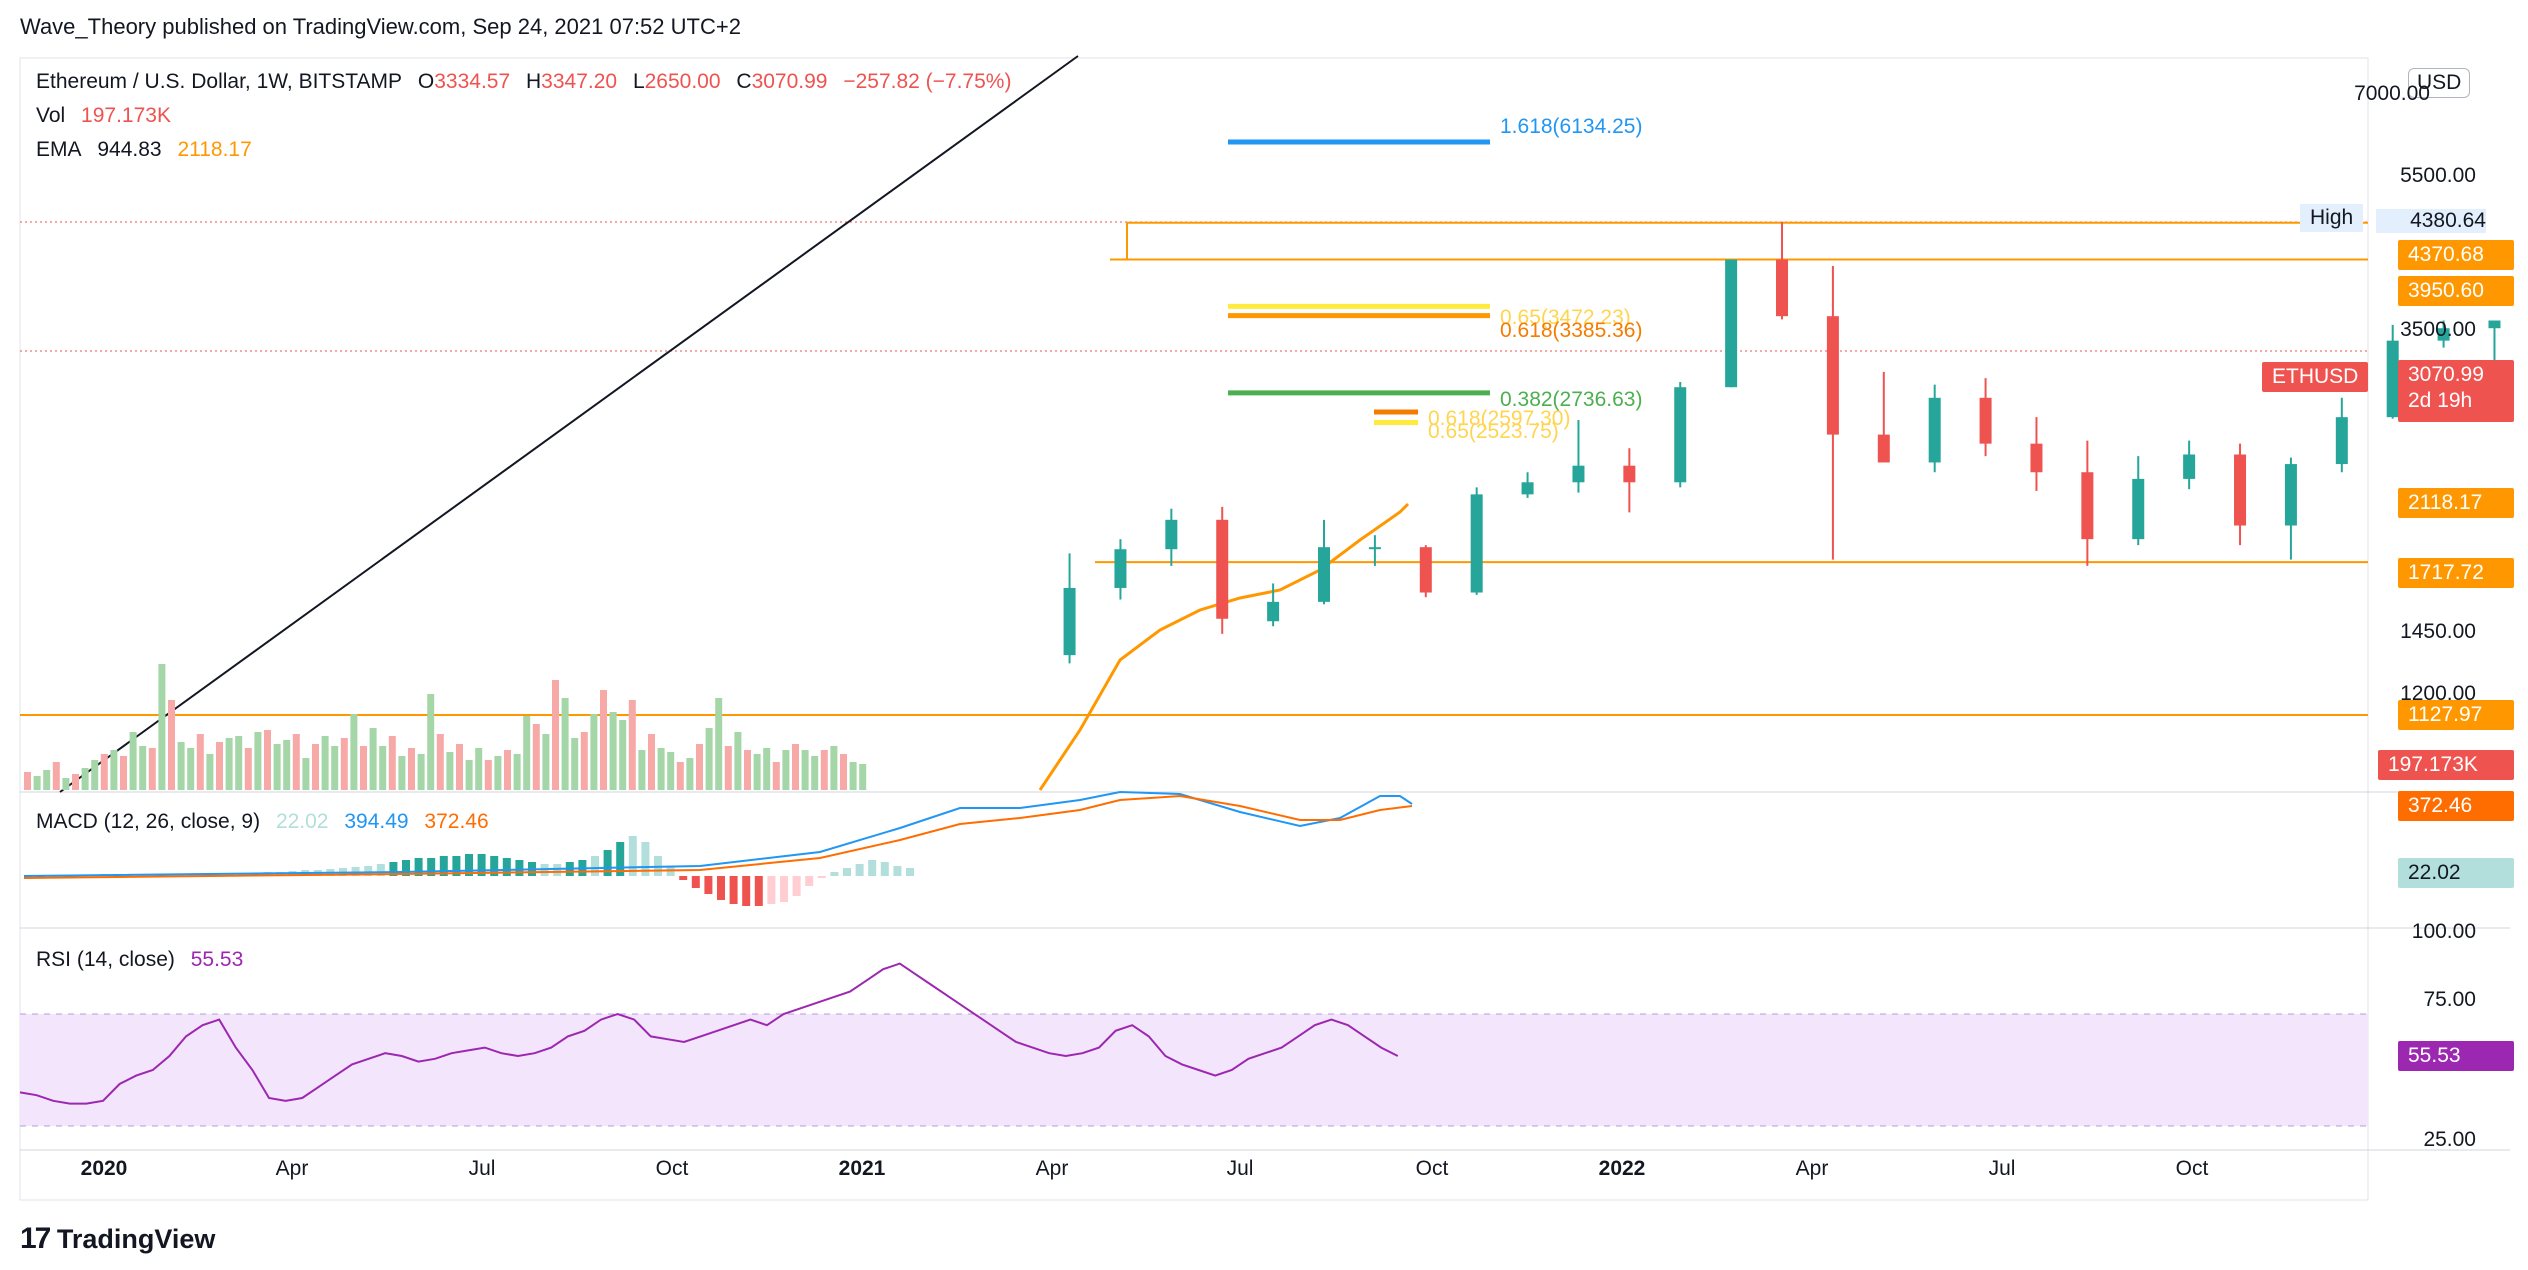 Image resolution: width=2528 pixels, height=1270 pixels. Describe the element at coordinates (1499, 418) in the screenshot. I see `fib-label-0618-bot: 0.618(2597.30)` at that location.